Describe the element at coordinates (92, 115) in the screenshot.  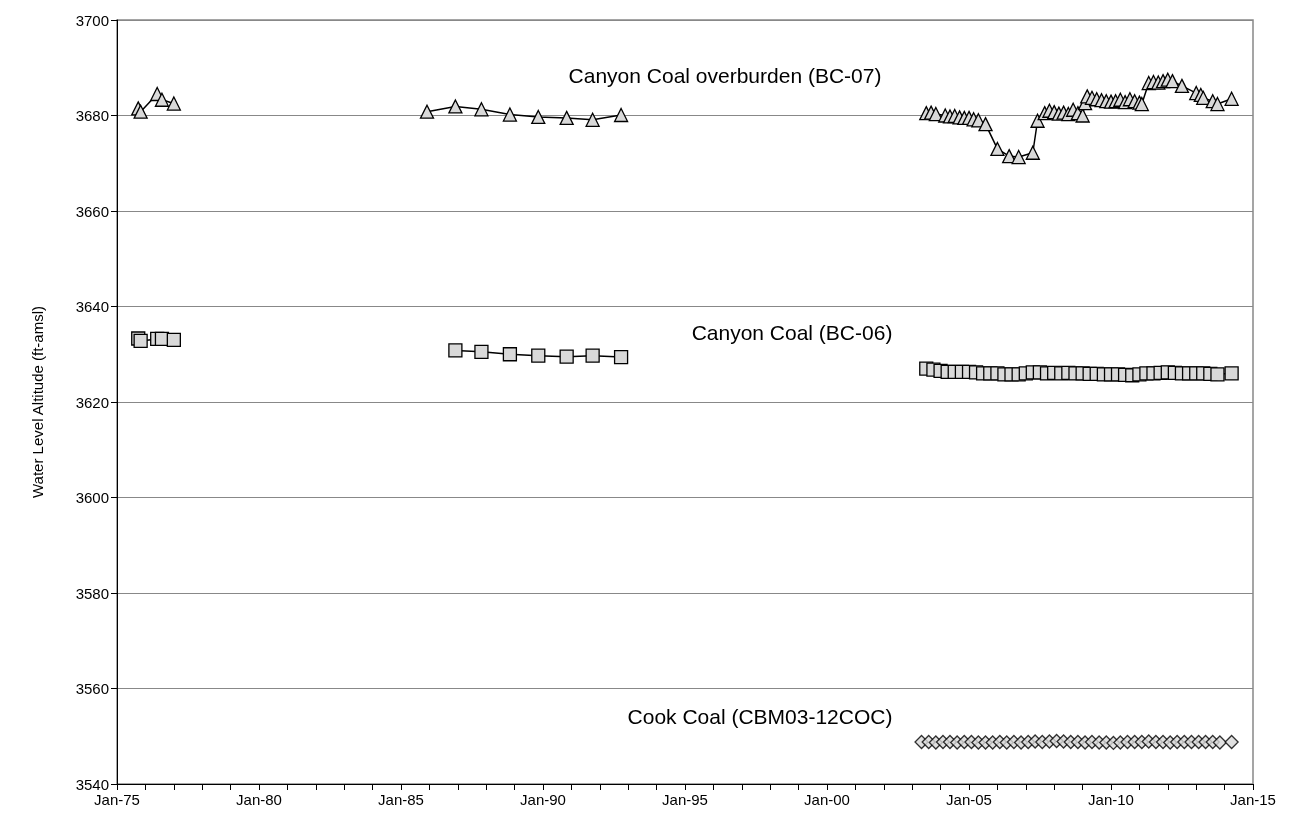
I see `y-tick-label: 3680` at that location.